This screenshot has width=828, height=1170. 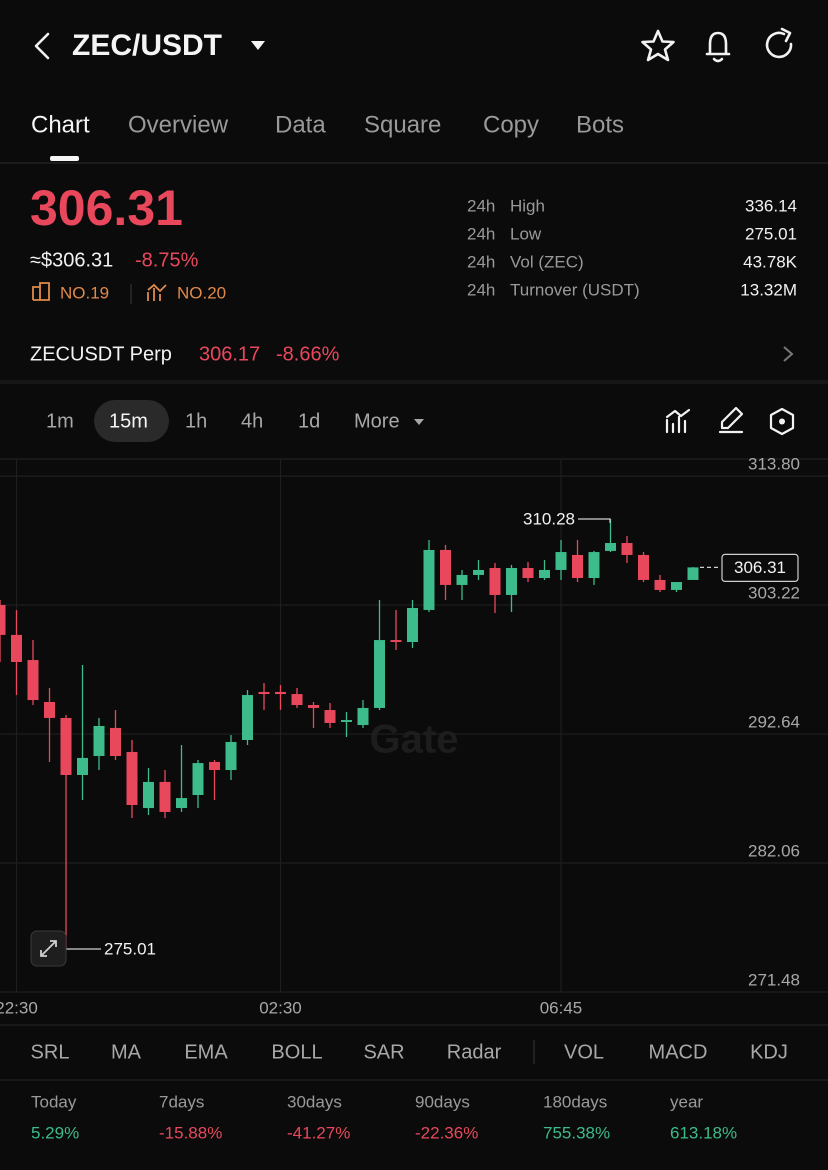 I want to click on settings-icon, so click(x=782, y=421).